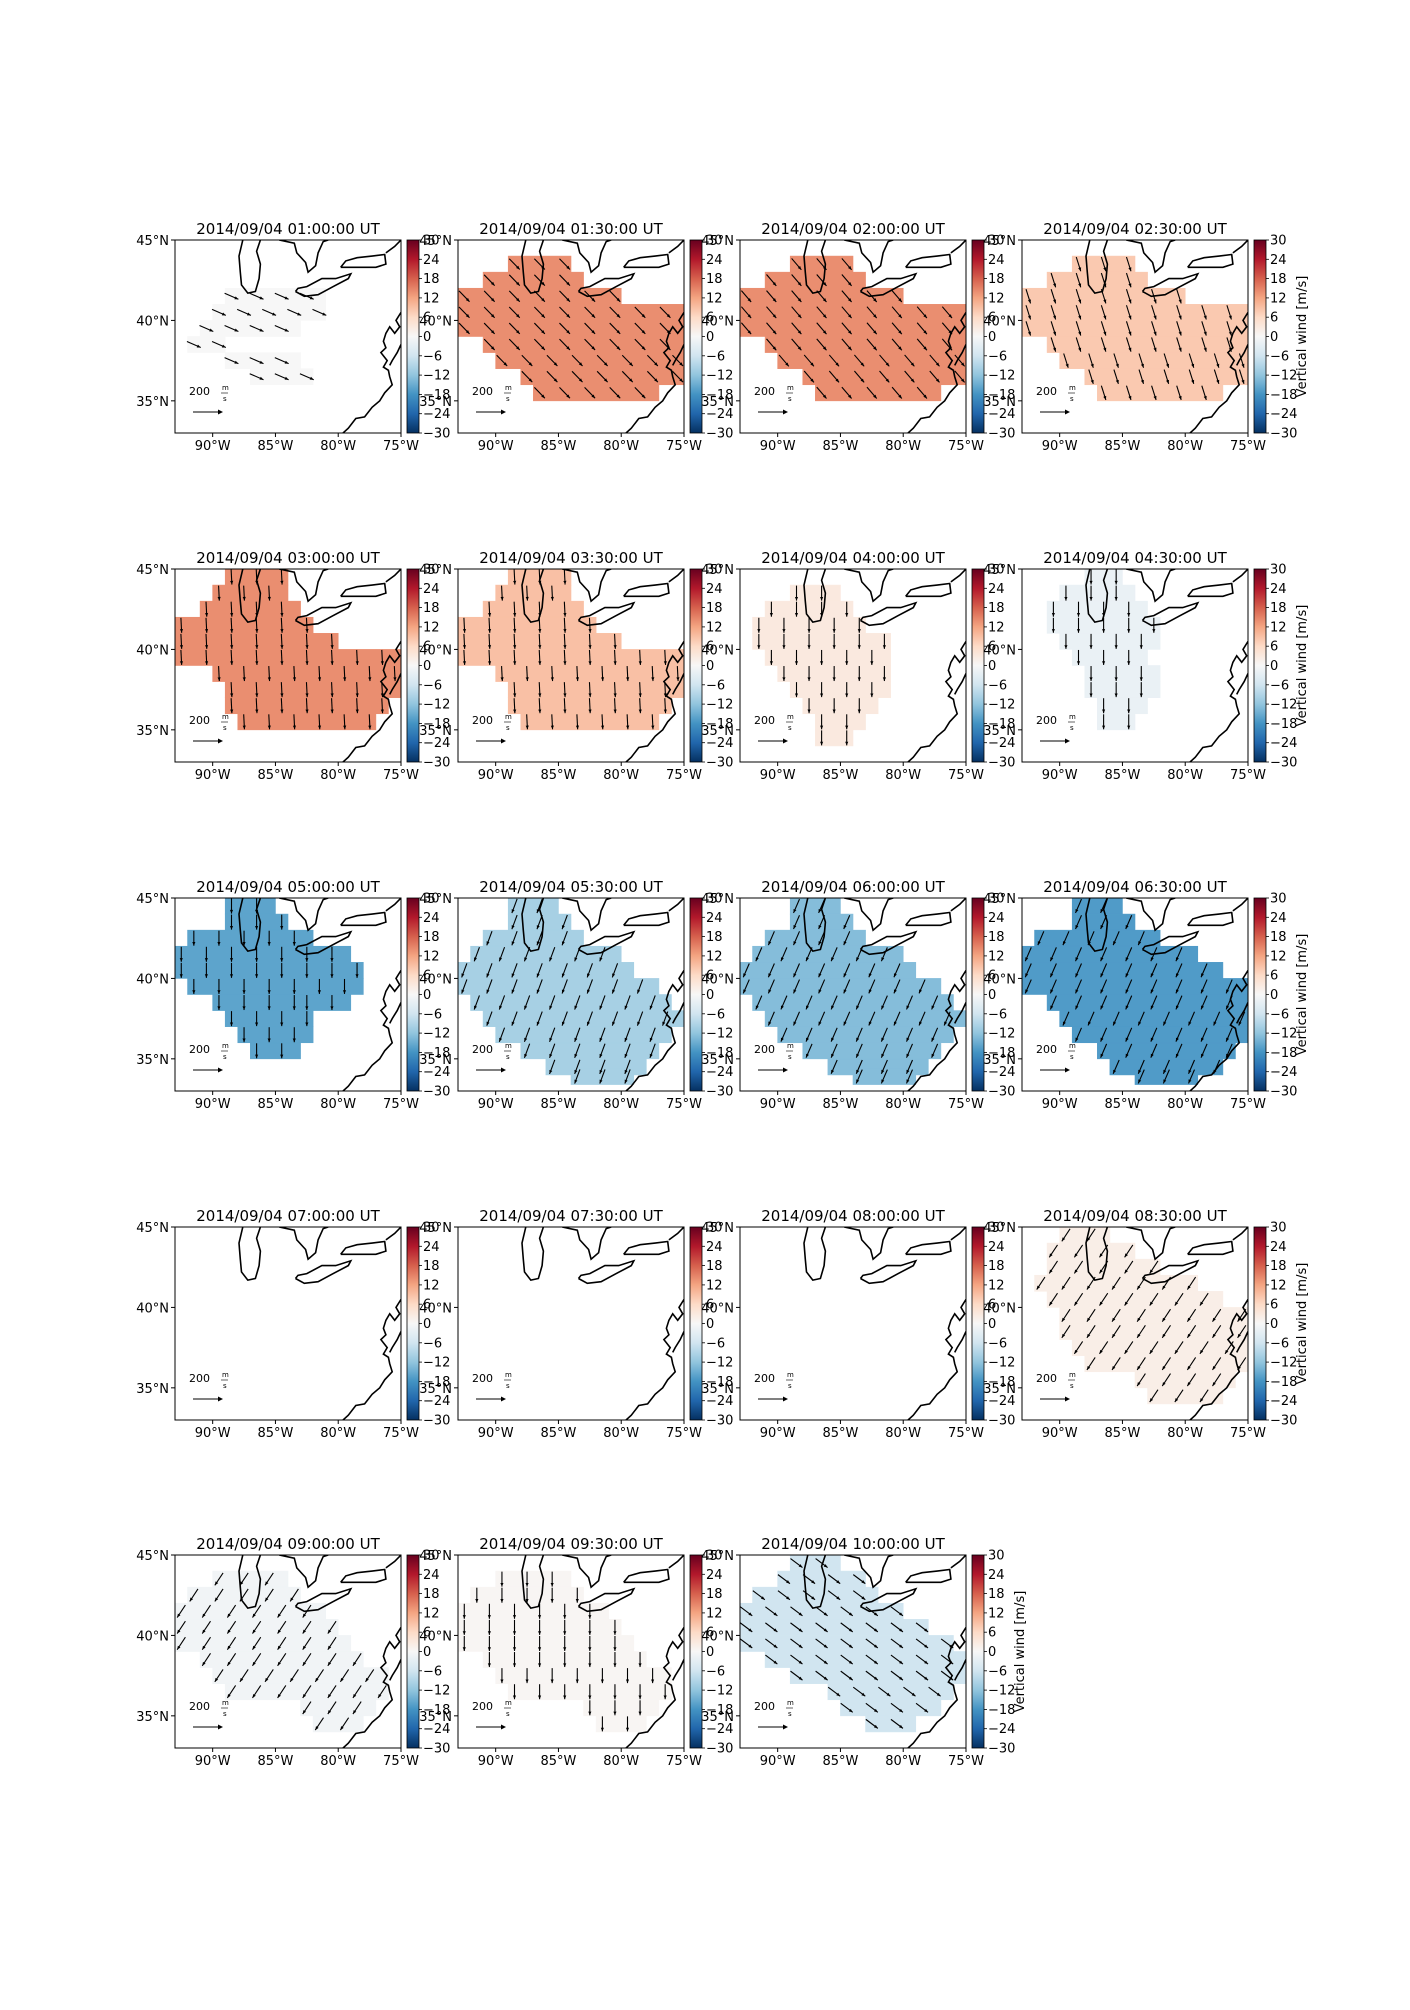 The height and width of the screenshot is (2010, 1410). Describe the element at coordinates (436, 705) in the screenshot. I see `colorbar-tick-label: −12` at that location.